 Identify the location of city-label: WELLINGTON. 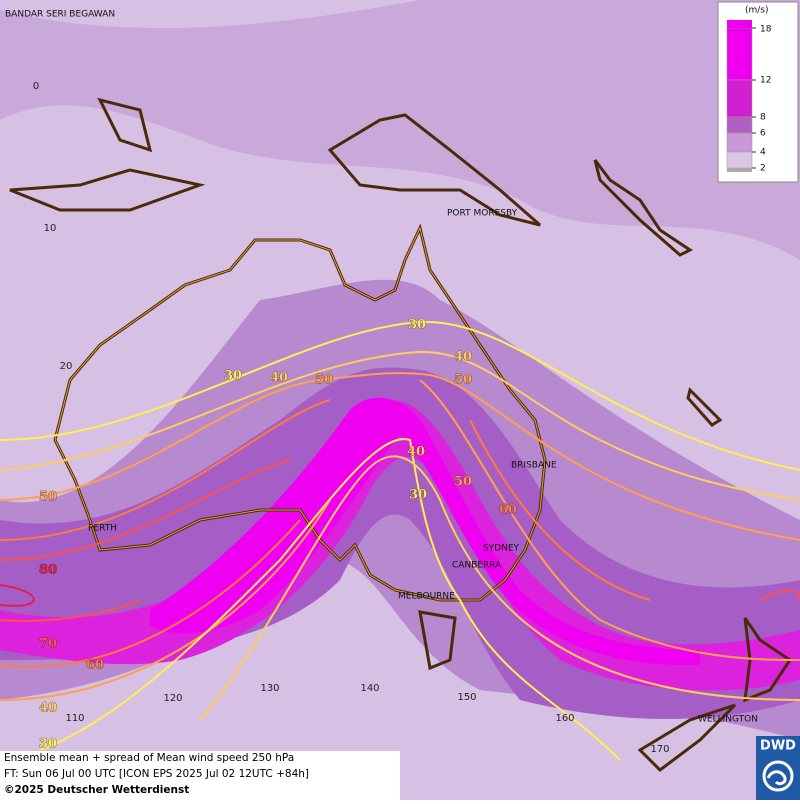
(728, 720).